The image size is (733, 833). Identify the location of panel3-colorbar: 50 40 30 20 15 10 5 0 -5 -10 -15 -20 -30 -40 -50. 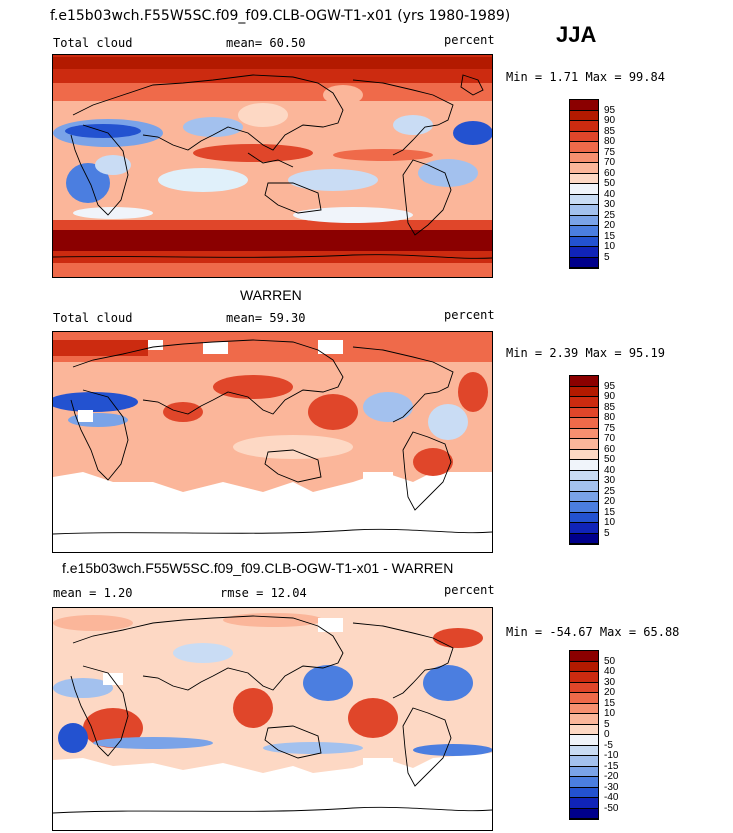
(593, 735).